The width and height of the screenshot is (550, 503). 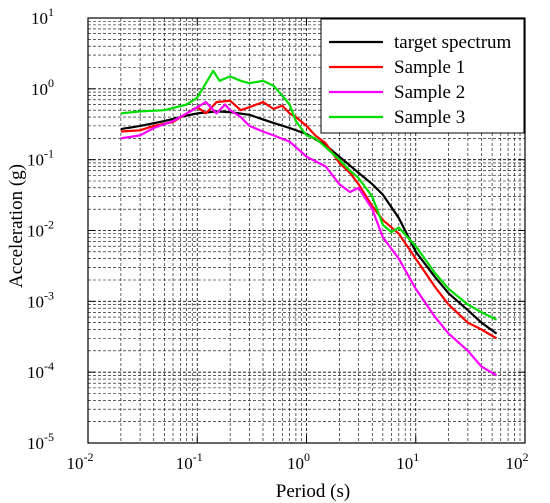 What do you see at coordinates (407, 461) in the screenshot?
I see `x-tick-label: 10¹` at bounding box center [407, 461].